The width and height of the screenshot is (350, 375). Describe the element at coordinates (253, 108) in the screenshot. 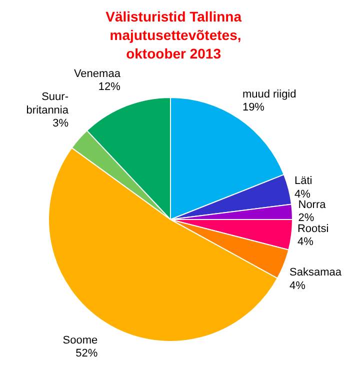

I see `data-label: 19%` at that location.